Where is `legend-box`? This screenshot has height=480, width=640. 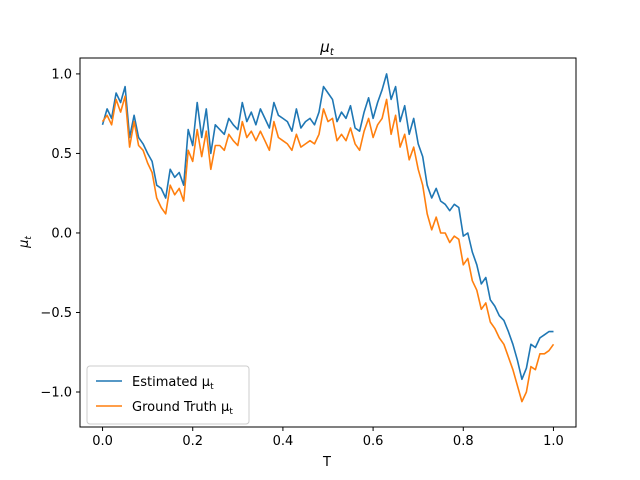 legend-box is located at coordinates (168, 395).